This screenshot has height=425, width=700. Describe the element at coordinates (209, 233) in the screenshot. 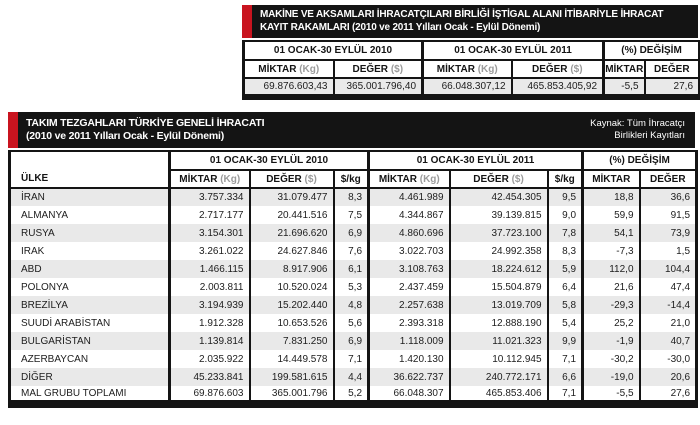

I see `cell-miktar-2010: 3.154.301` at that location.